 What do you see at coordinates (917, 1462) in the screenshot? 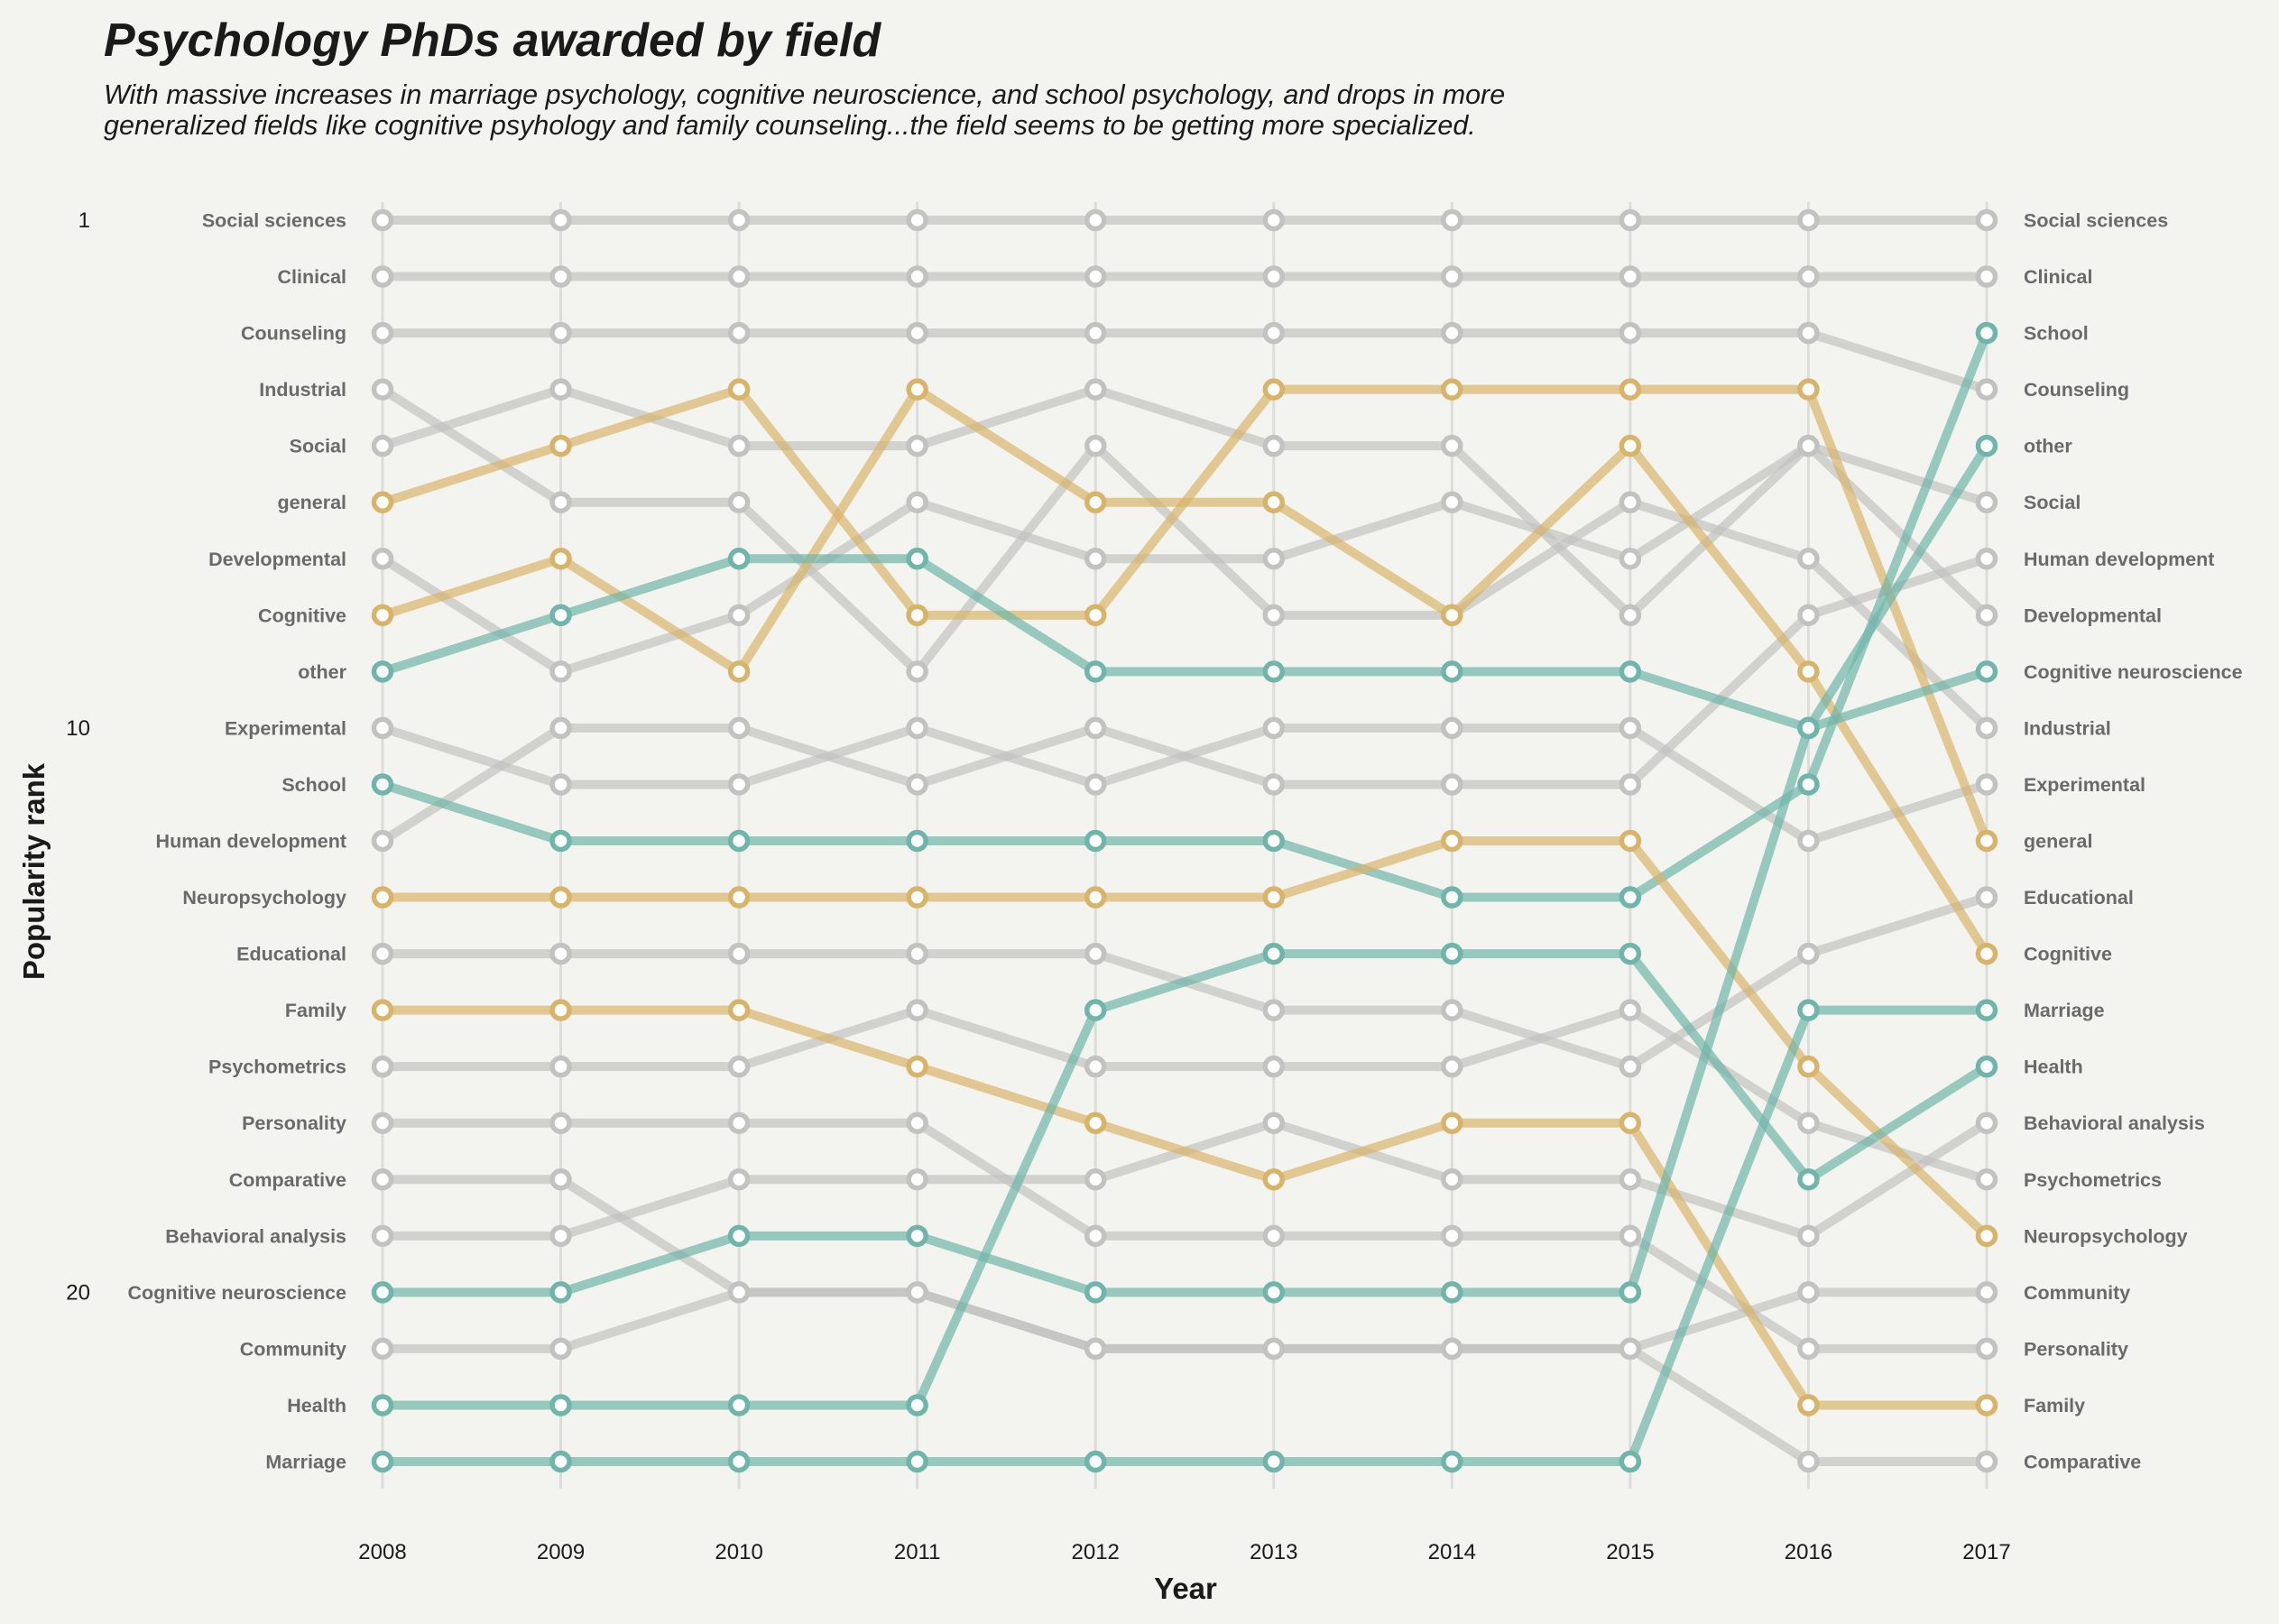
I see `point-marriage-2011` at bounding box center [917, 1462].